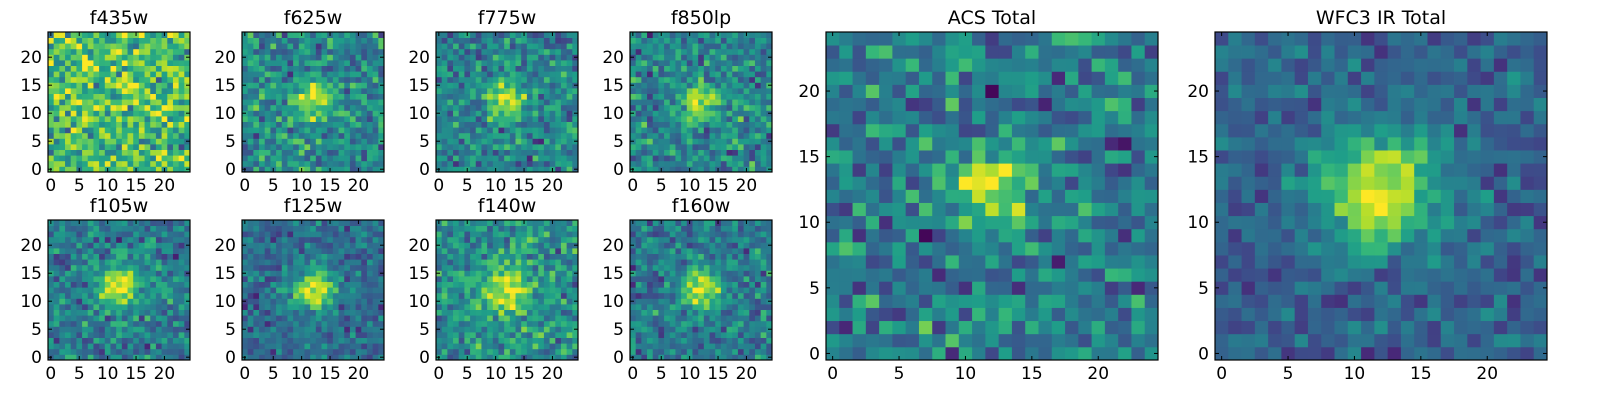  I want to click on x-tick-label: 20, so click(165, 186).